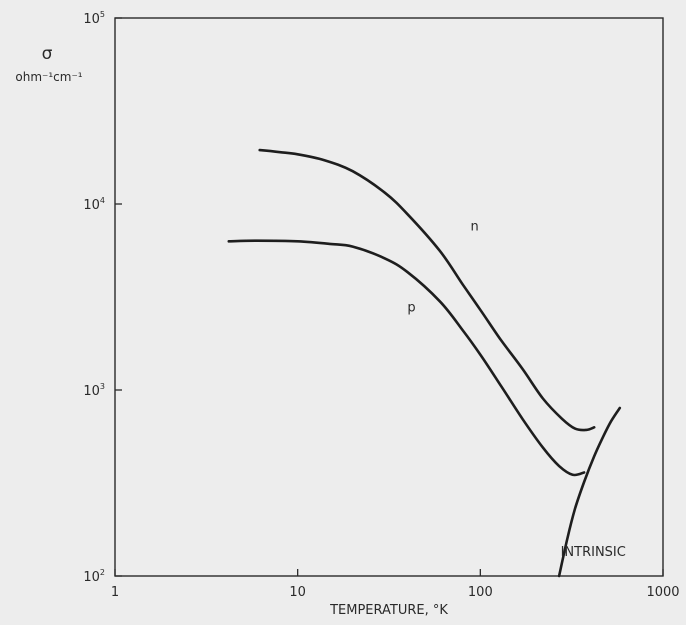 This screenshot has width=686, height=625. Describe the element at coordinates (388, 610) in the screenshot. I see `x-axis-label: TEMPERATURE, °K` at that location.